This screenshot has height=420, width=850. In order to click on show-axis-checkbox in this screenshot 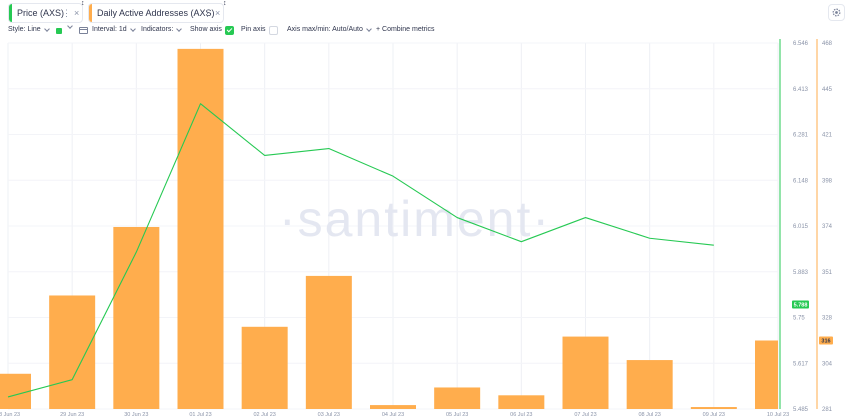, I will do `click(229, 30)`.